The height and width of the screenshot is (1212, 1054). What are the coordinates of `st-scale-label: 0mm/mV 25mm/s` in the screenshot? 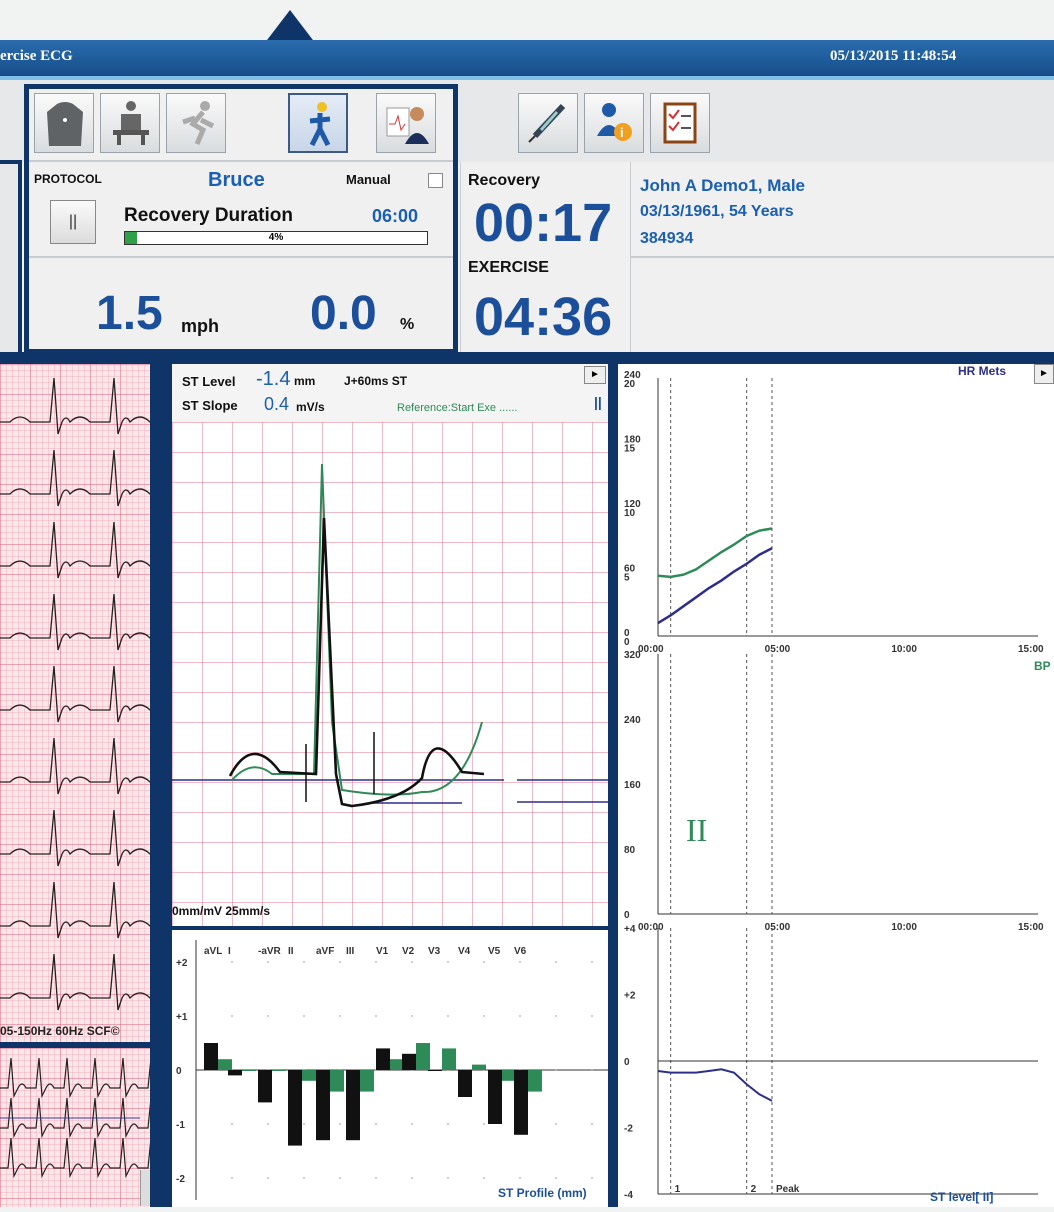 It's located at (221, 911).